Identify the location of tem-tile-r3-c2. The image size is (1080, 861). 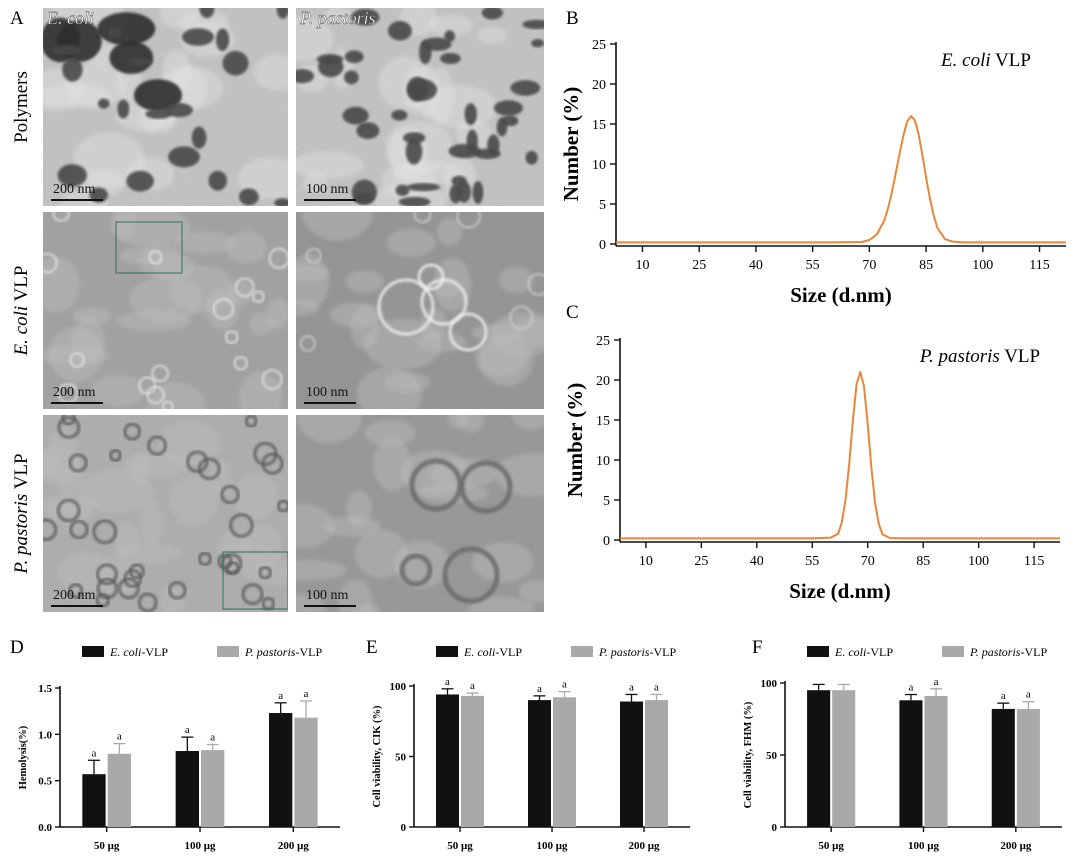
(420, 513).